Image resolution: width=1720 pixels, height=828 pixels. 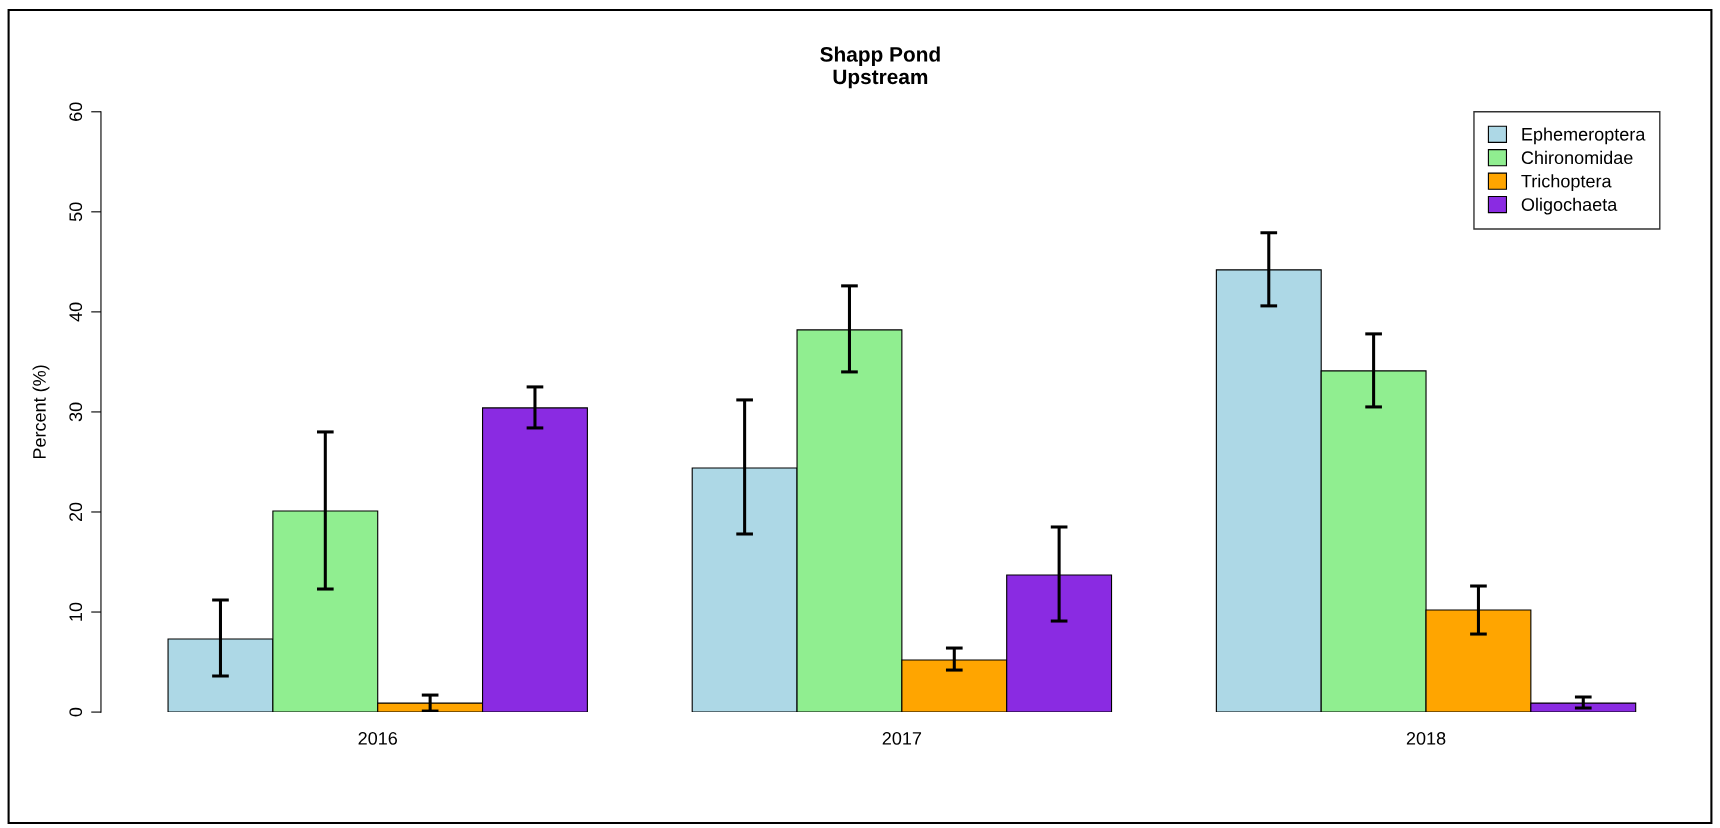 What do you see at coordinates (76, 111) in the screenshot?
I see `y-tick-label: 60` at bounding box center [76, 111].